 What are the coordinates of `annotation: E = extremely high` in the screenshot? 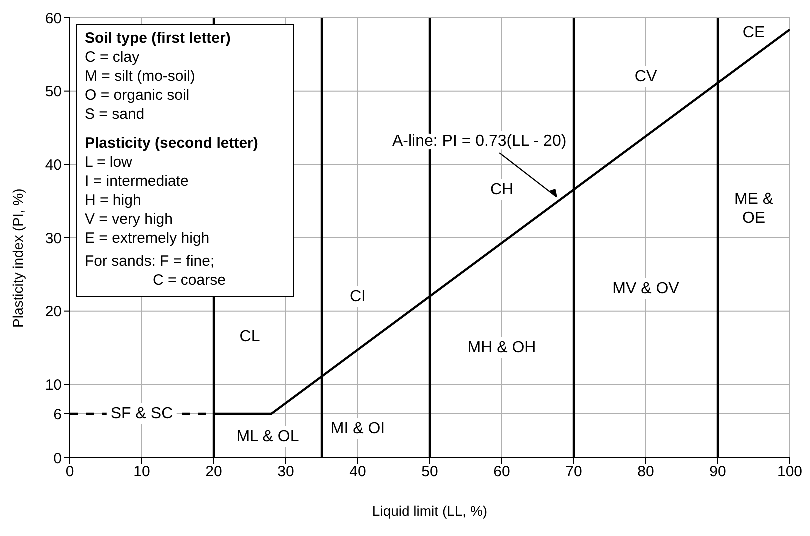 It's located at (148, 238).